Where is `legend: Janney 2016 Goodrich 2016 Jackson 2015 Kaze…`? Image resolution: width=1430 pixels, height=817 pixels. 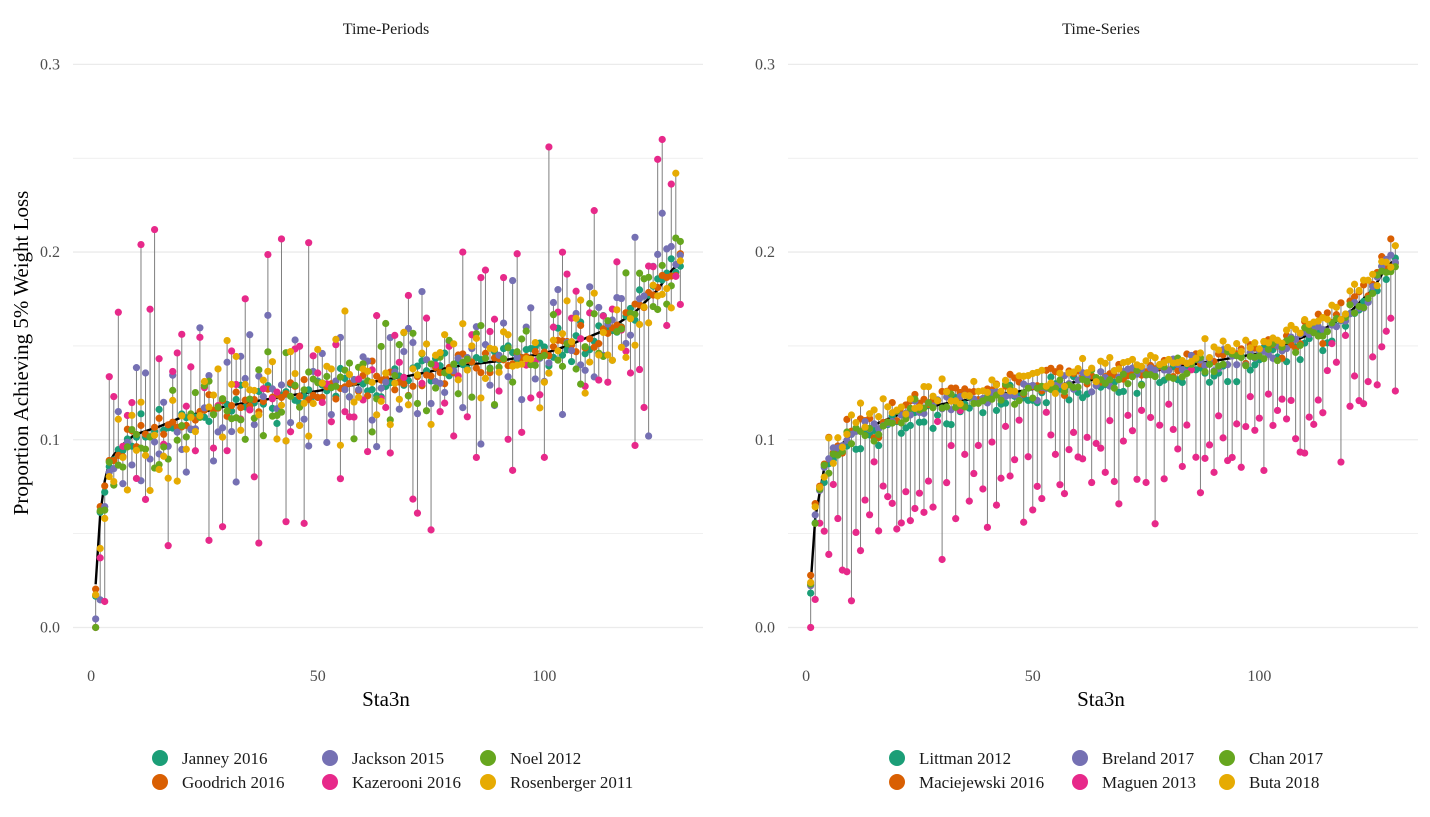 legend: Janney 2016 Goodrich 2016 Jackson 2015 Kaze… is located at coordinates (392, 770).